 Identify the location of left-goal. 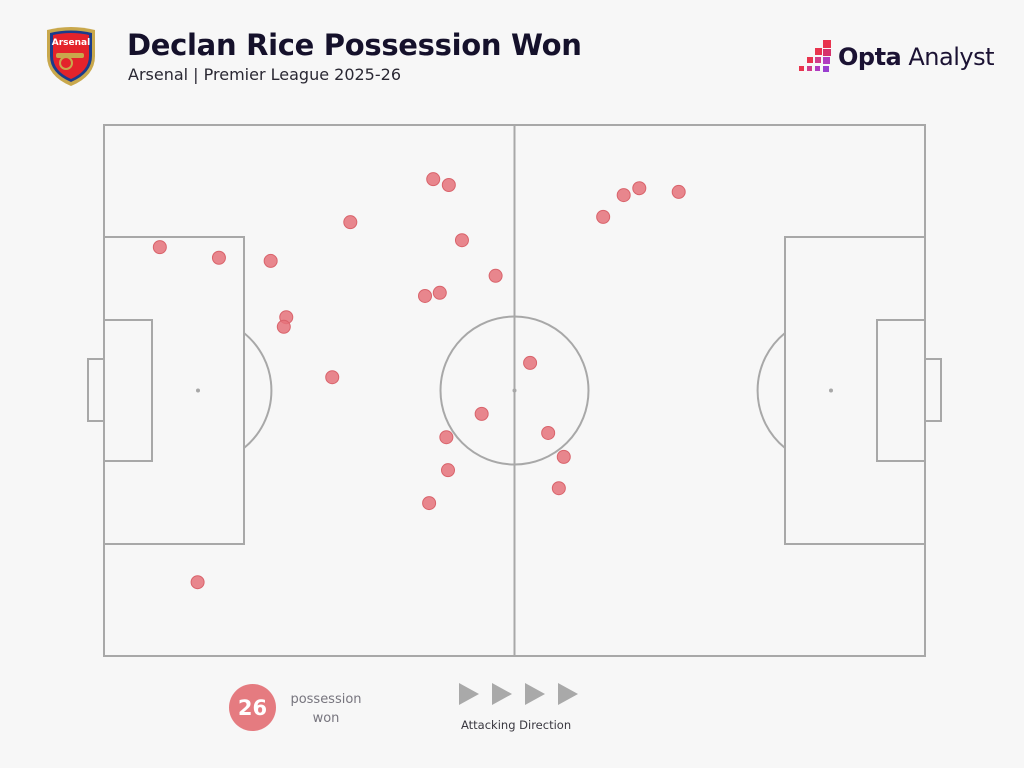
(96, 390).